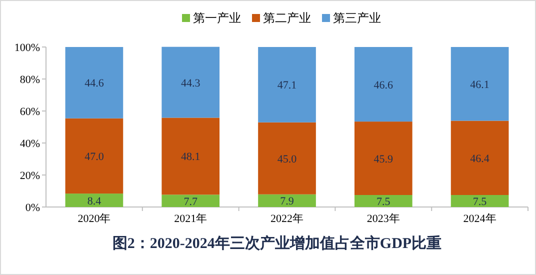 This screenshot has width=536, height=275. What do you see at coordinates (217, 18) in the screenshot?
I see `legend-label: 第一产业` at bounding box center [217, 18].